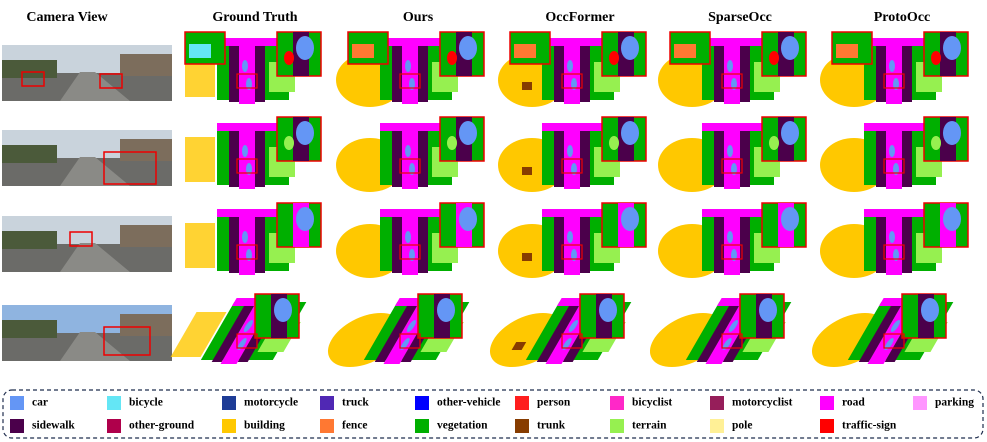  I want to click on column-header: ProtoOcc, so click(902, 17).